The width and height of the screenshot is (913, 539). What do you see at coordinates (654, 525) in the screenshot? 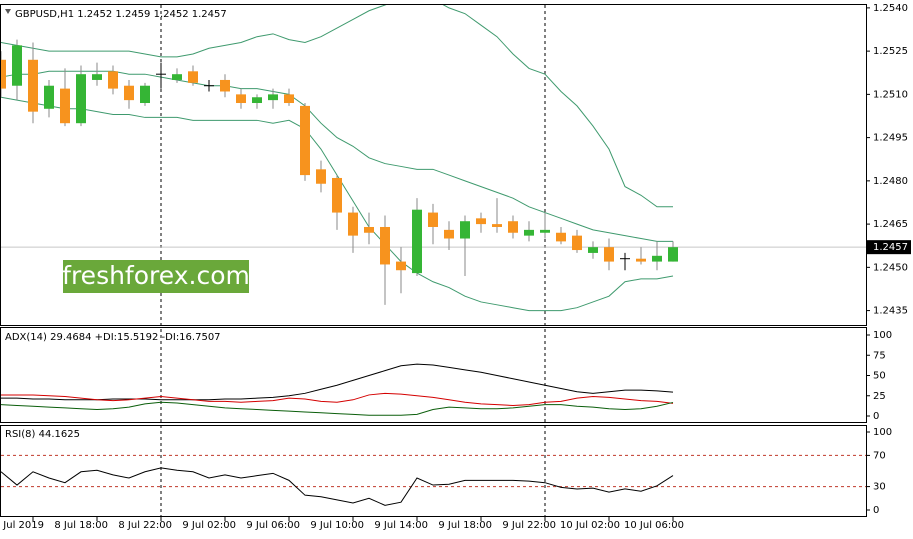
I see `x-tick-label: 10 Jul 06:00` at bounding box center [654, 525].